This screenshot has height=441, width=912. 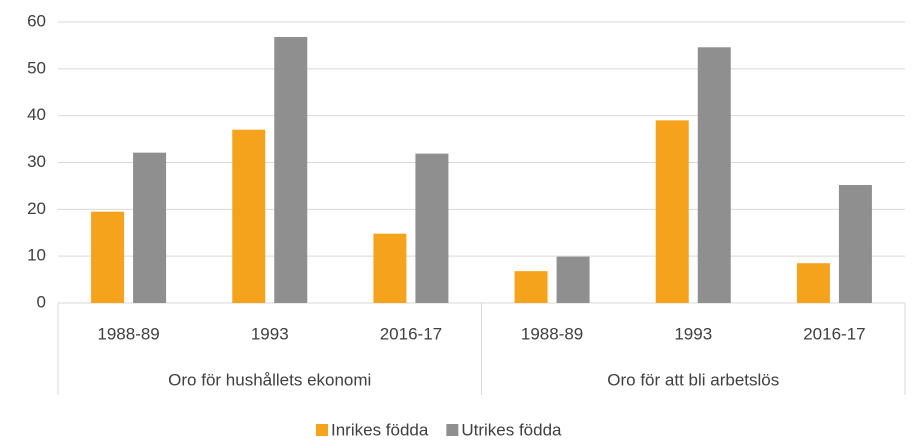 What do you see at coordinates (511, 429) in the screenshot?
I see `legend-label: Utrikes födda` at bounding box center [511, 429].